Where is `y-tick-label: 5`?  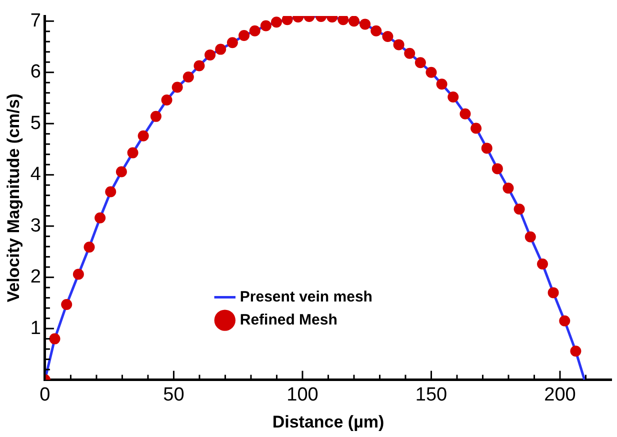
y-tick-label: 5 is located at coordinates (35, 123).